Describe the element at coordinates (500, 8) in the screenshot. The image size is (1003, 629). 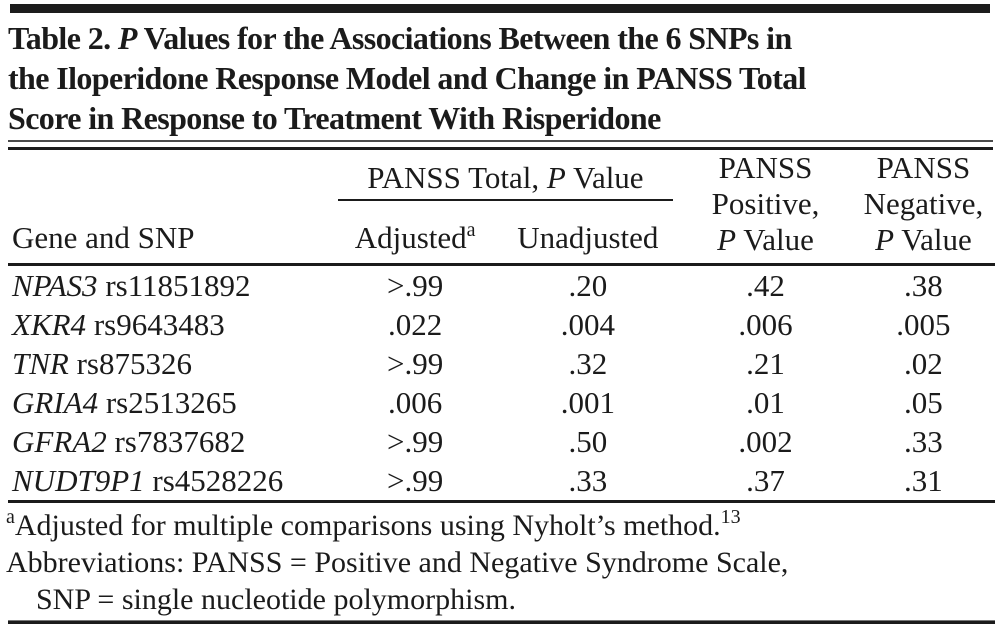
I see `top-rule` at that location.